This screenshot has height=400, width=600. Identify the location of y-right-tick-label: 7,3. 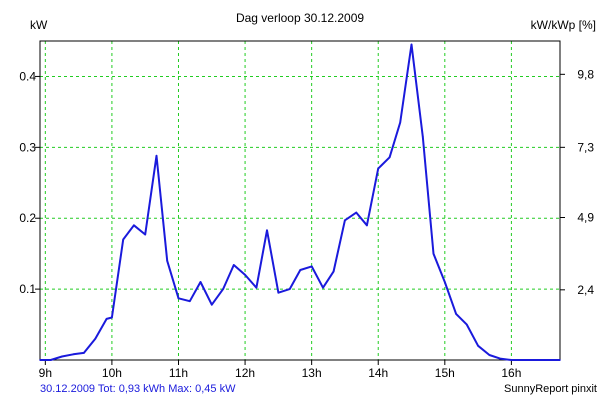
(585, 147).